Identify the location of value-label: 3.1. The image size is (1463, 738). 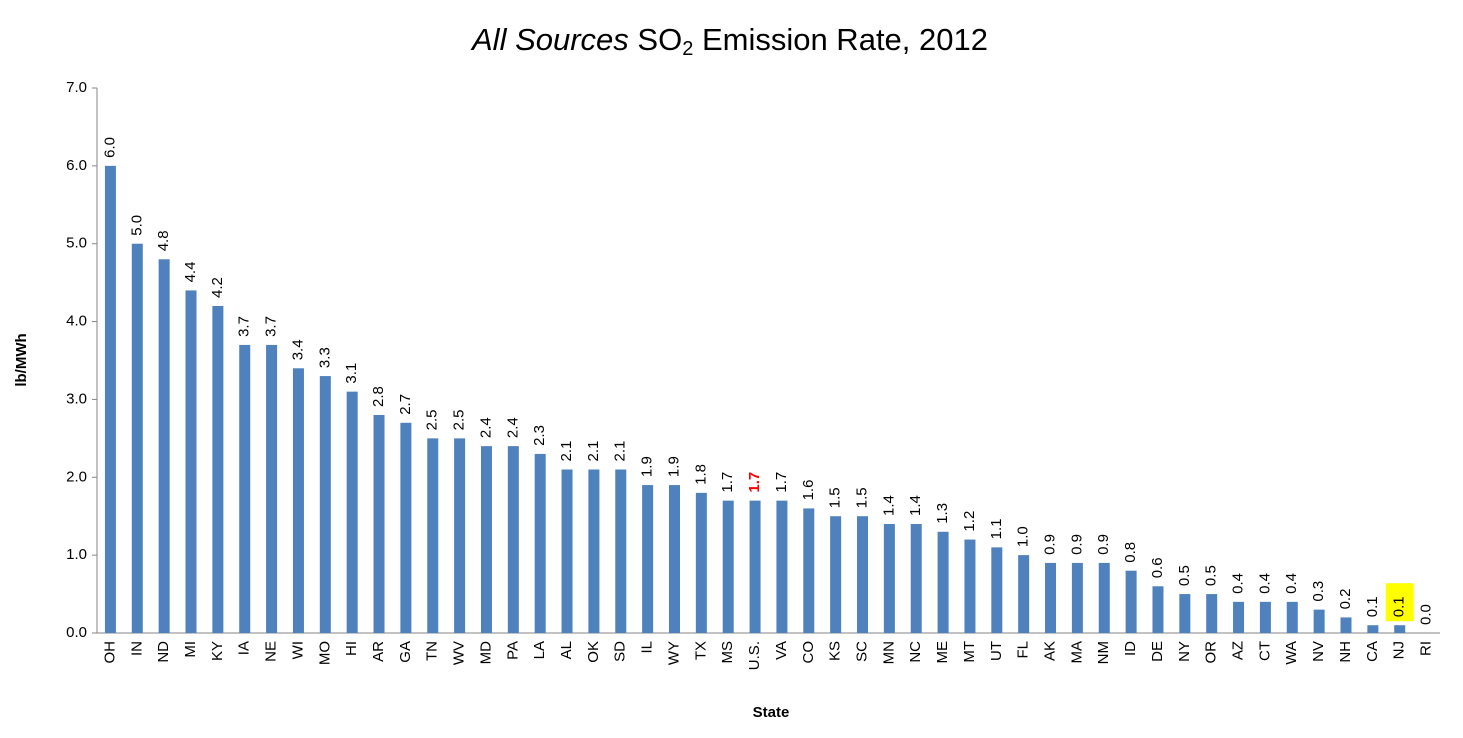
(351, 373).